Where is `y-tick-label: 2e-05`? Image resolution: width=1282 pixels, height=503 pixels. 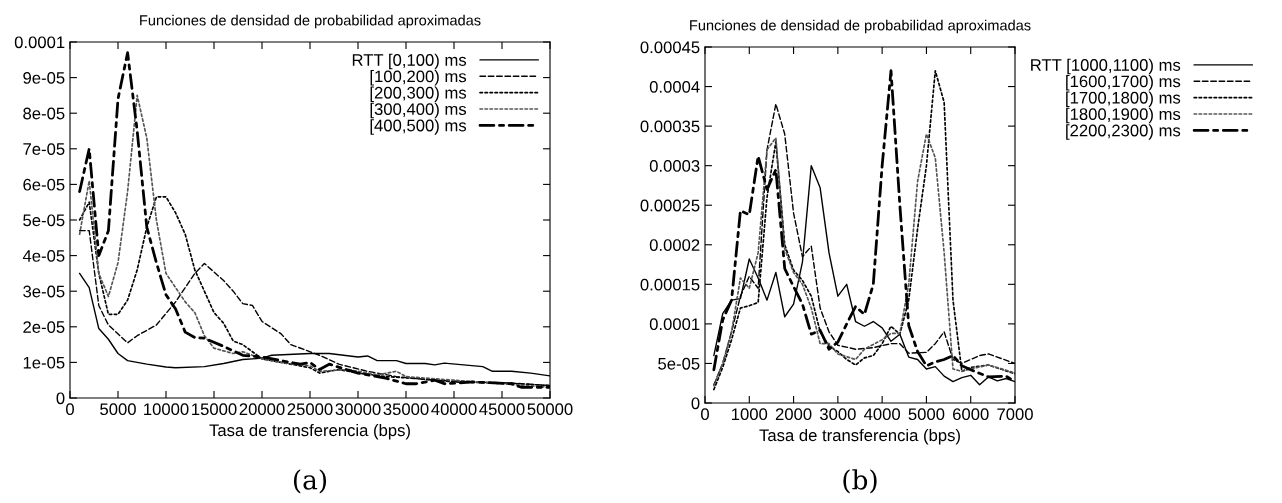
y-tick-label: 2e-05 is located at coordinates (44, 327).